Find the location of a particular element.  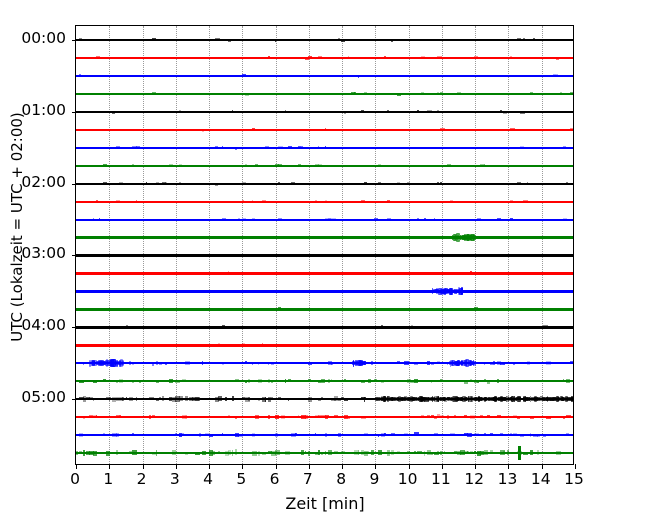

gridline-vertical is located at coordinates (376, 245).